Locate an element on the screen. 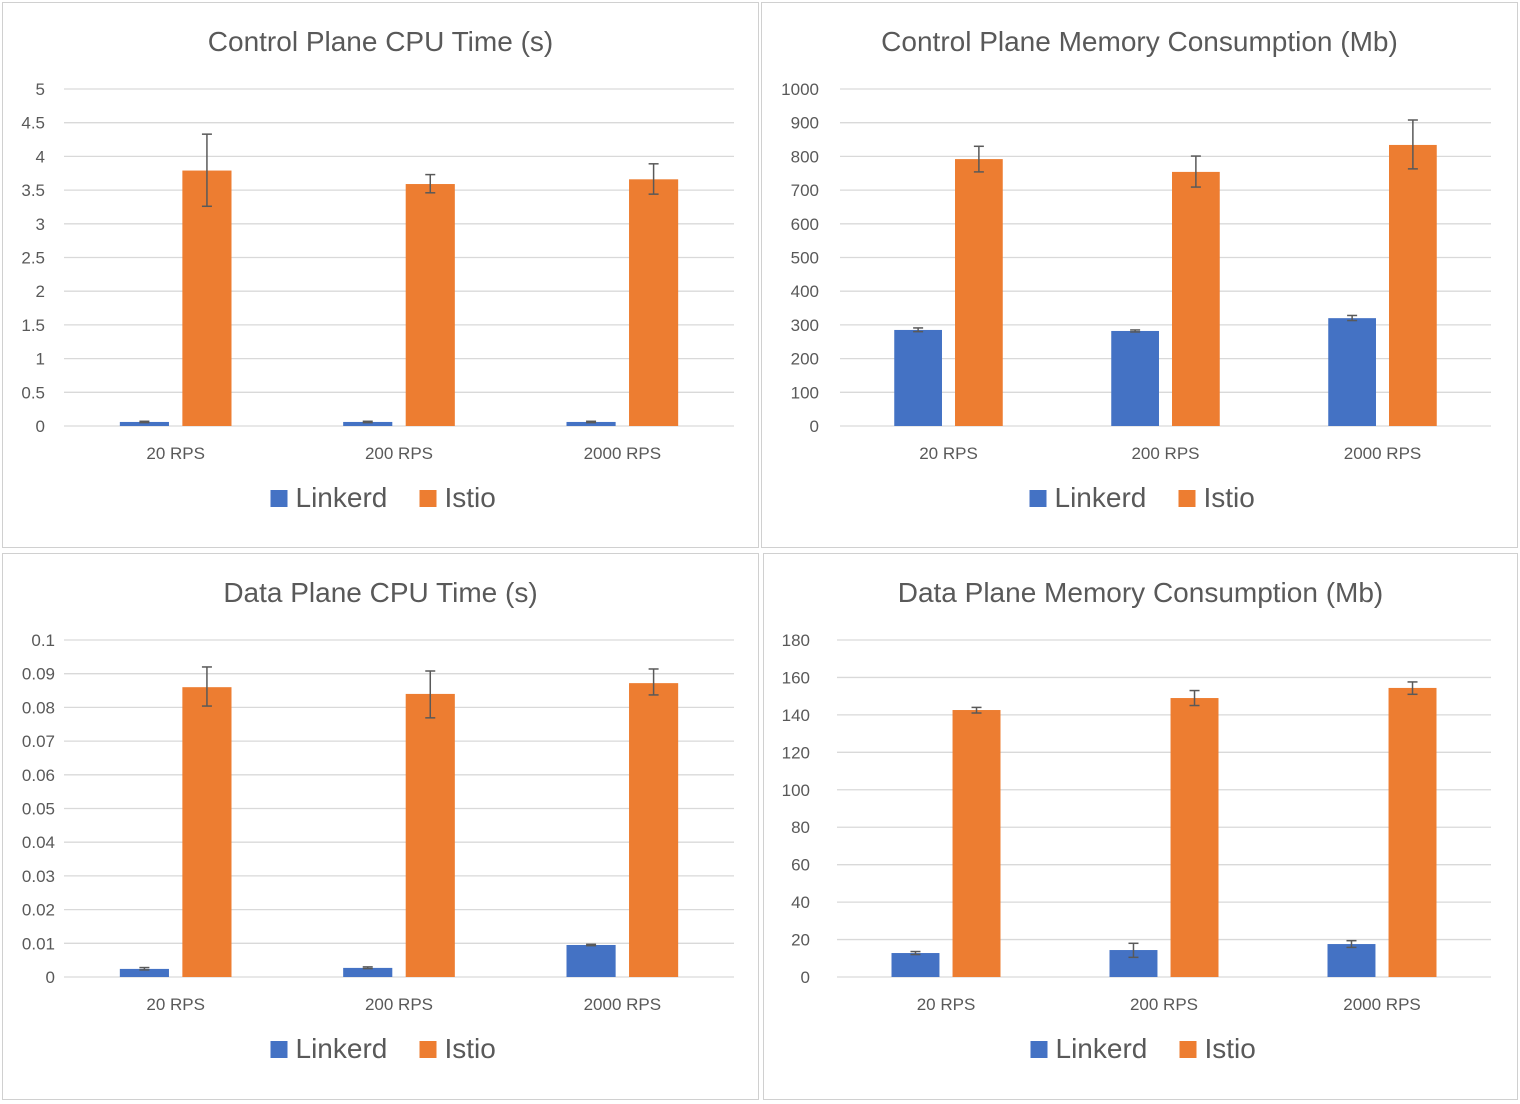  y-tick-label: 20 is located at coordinates (800, 940).